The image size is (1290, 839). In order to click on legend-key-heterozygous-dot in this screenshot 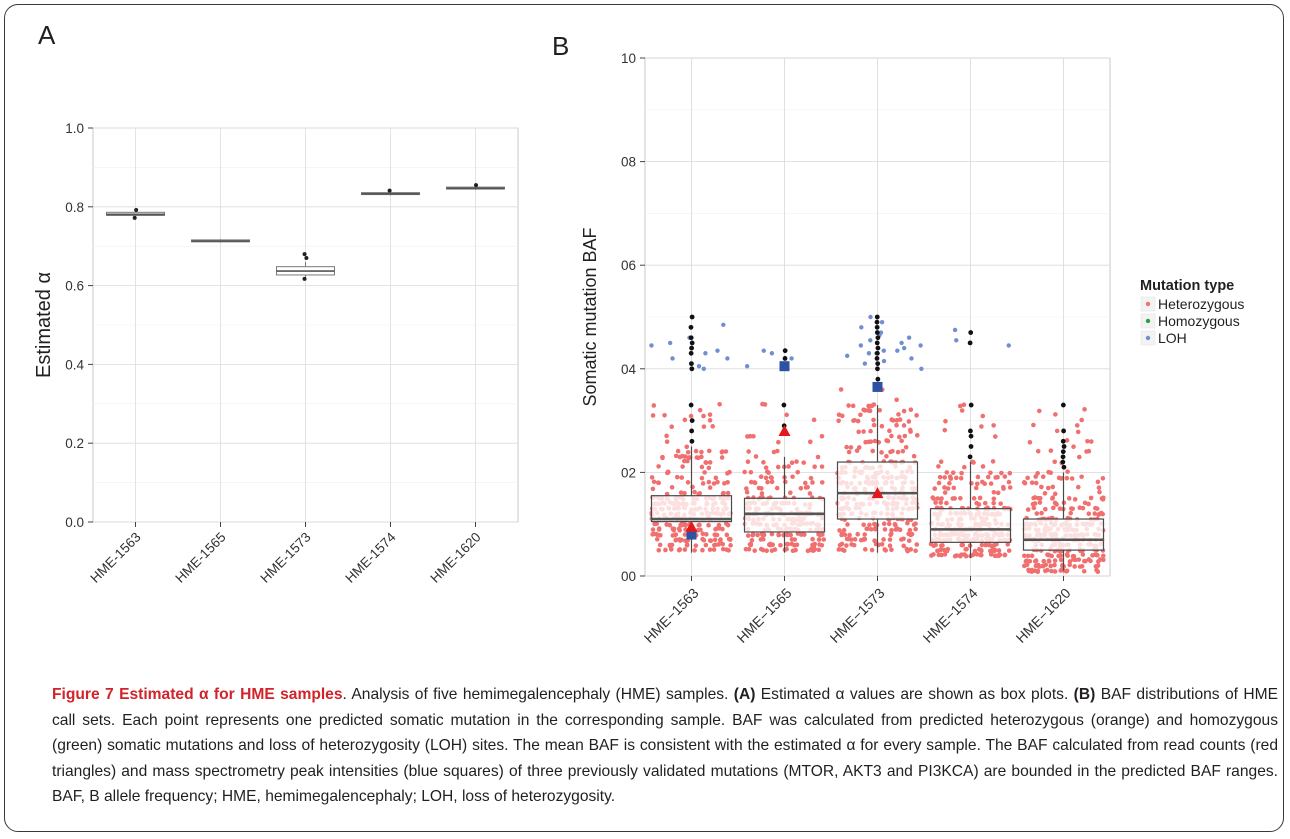, I will do `click(1148, 304)`.